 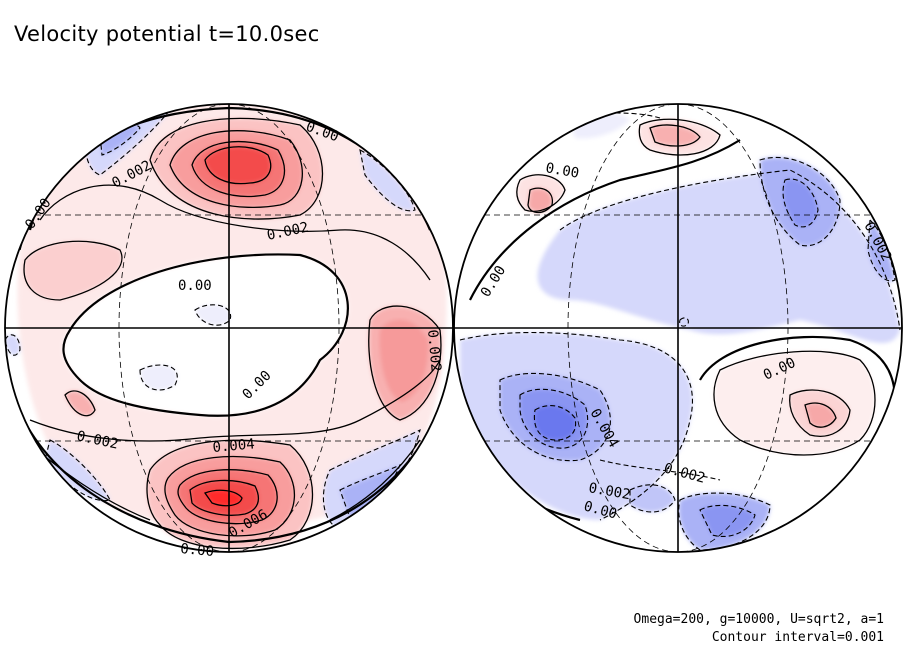 What do you see at coordinates (167, 34) in the screenshot?
I see `plot-title: Velocity potential t=10.0sec` at bounding box center [167, 34].